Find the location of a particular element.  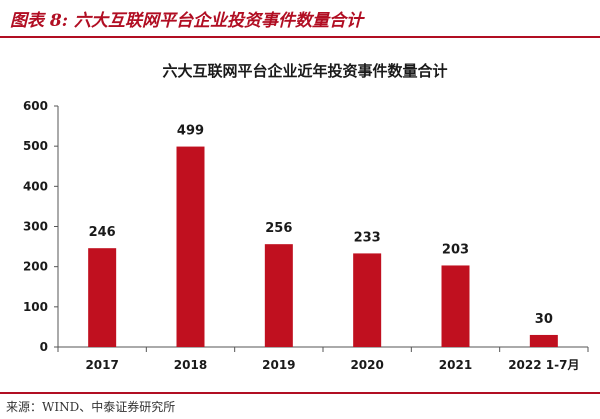

figure-footer: 来源：WIND、中泰证券研究所 is located at coordinates (300, 405).